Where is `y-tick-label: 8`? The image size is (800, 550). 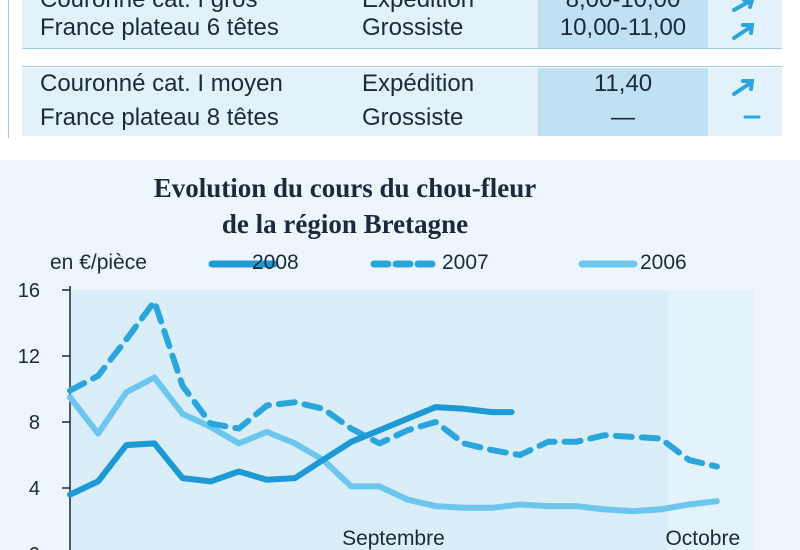 y-tick-label: 8 is located at coordinates (34, 423).